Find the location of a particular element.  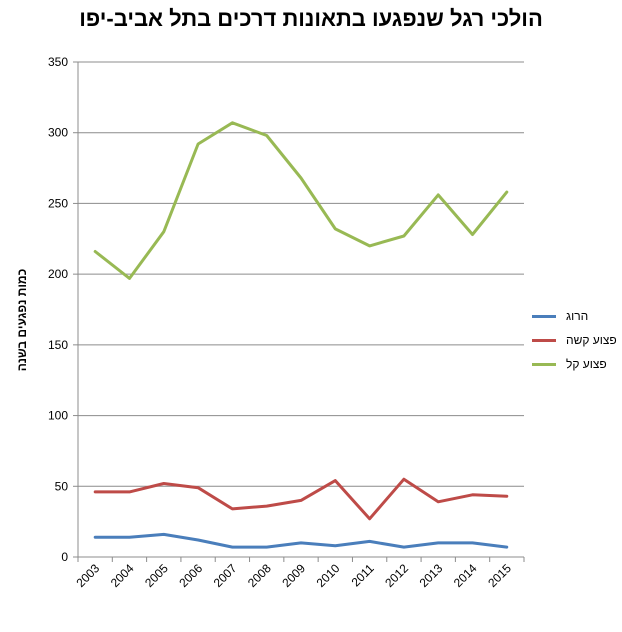

legend-label: הרוג is located at coordinates (577, 316).